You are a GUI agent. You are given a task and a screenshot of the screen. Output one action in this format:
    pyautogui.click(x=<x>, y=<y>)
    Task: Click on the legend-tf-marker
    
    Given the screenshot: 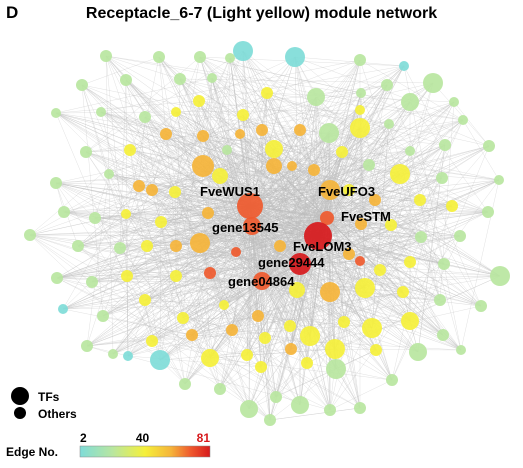 What is the action you would take?
    pyautogui.click(x=20, y=396)
    